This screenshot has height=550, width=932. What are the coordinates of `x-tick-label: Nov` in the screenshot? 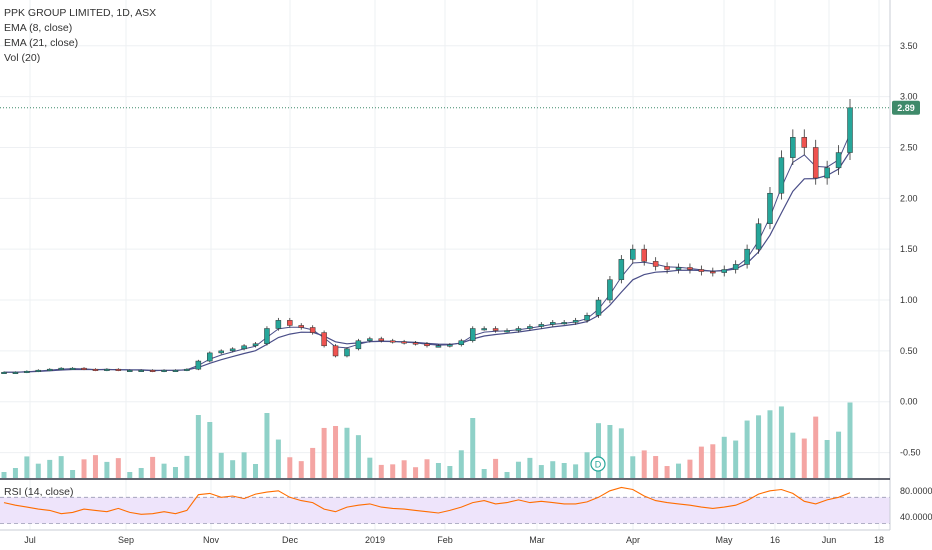 It's located at (211, 540).